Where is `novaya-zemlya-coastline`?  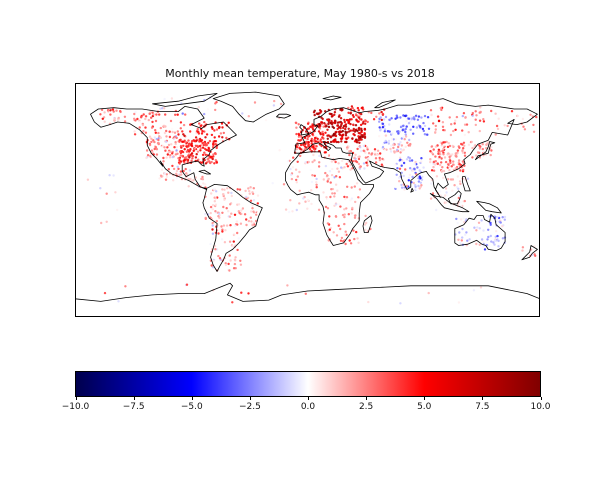
novaya-zemlya-coastline is located at coordinates (385, 104).